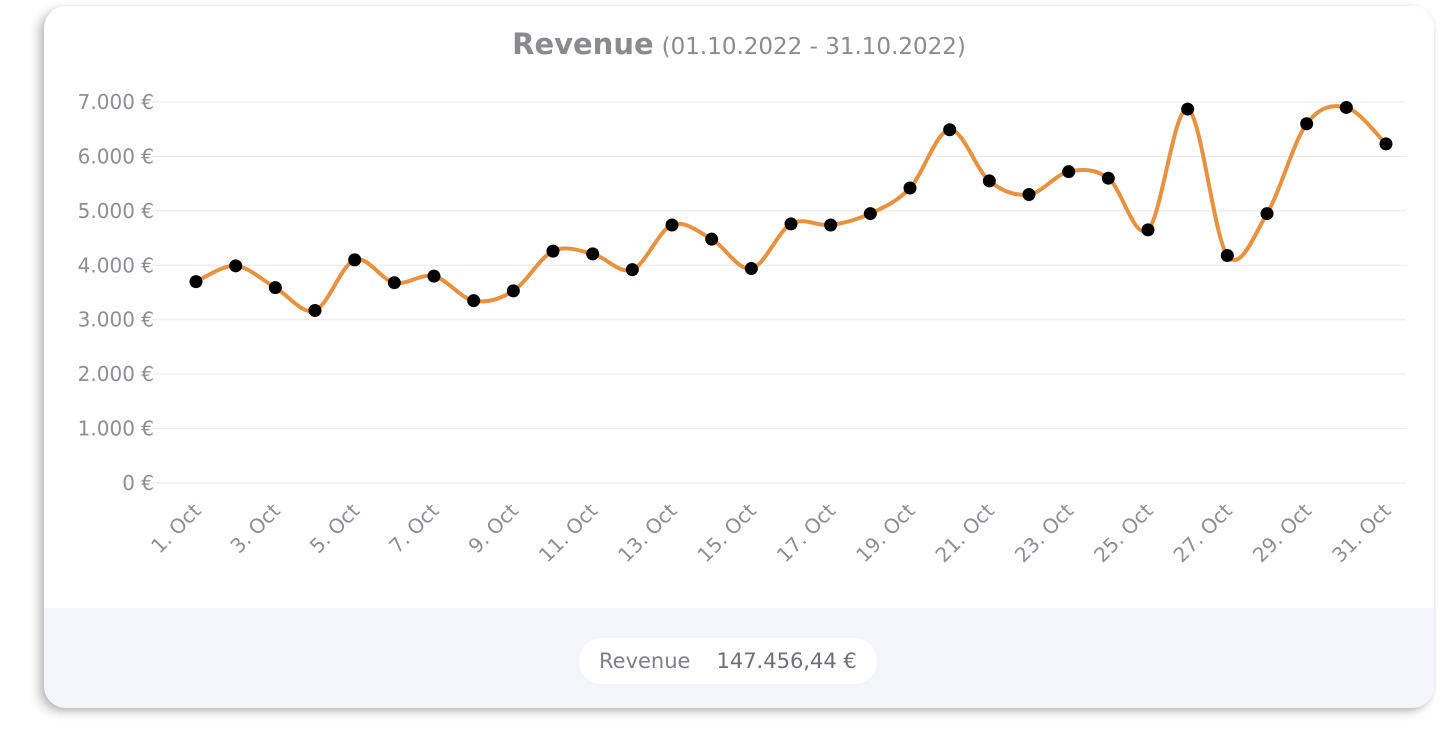  What do you see at coordinates (176, 528) in the screenshot?
I see `x-tick-label: 1. Oct` at bounding box center [176, 528].